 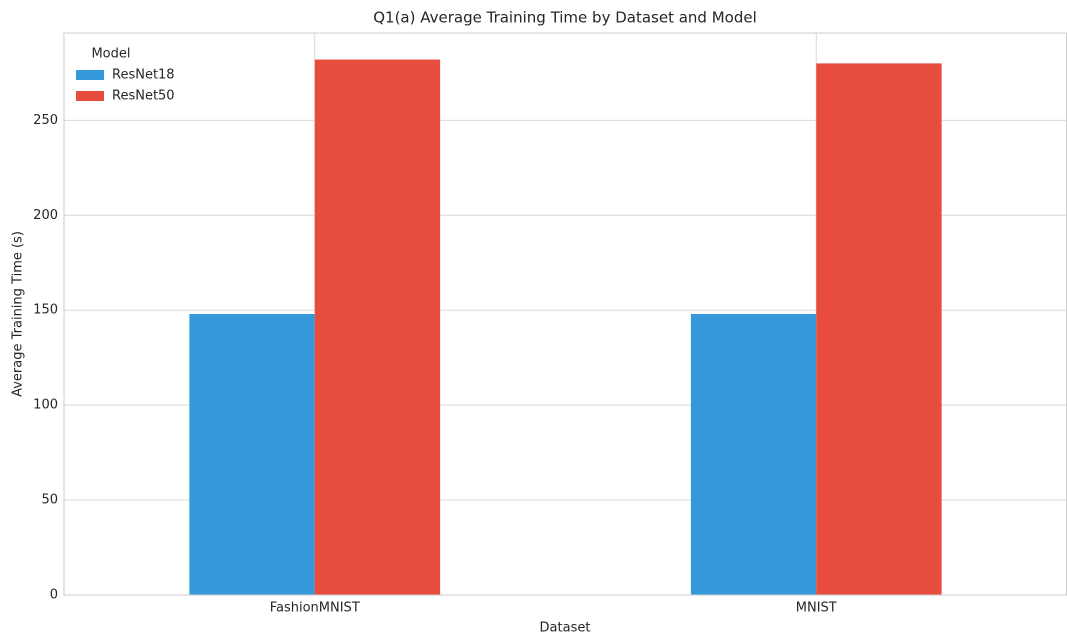 What do you see at coordinates (45, 310) in the screenshot?
I see `y-tick-label: 150` at bounding box center [45, 310].